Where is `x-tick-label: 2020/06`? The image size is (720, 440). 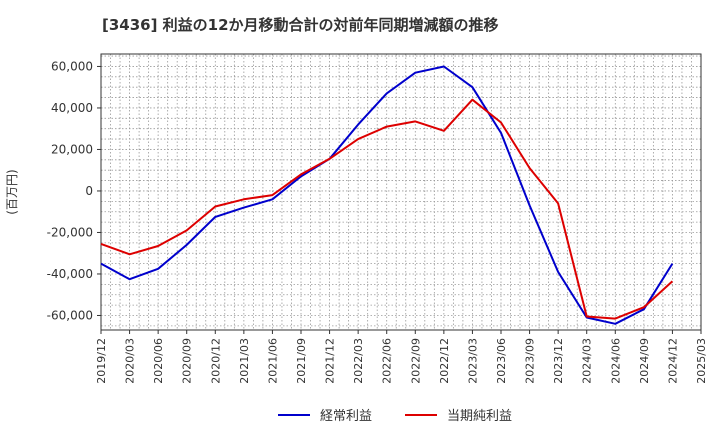
x-tick-label: 2020/06 is located at coordinates (158, 361).